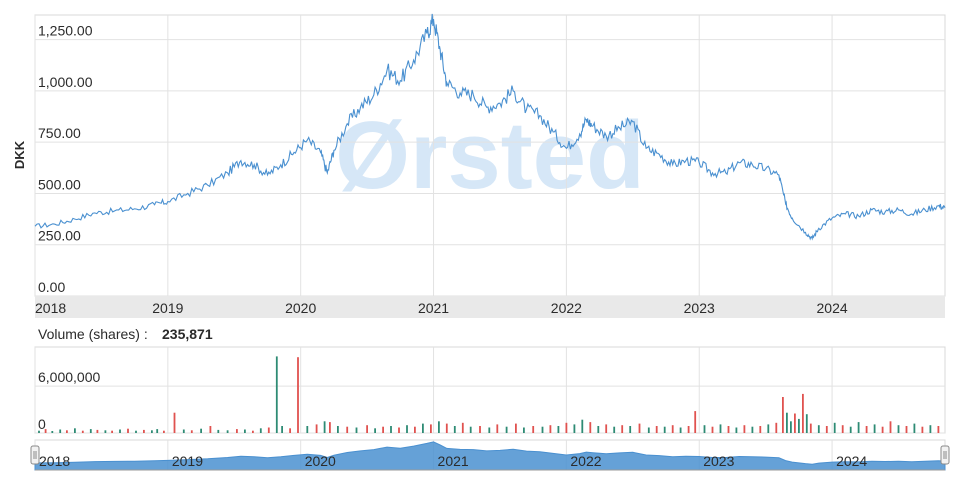 The height and width of the screenshot is (483, 964). What do you see at coordinates (35, 455) in the screenshot?
I see `navigator-handle-left` at bounding box center [35, 455].